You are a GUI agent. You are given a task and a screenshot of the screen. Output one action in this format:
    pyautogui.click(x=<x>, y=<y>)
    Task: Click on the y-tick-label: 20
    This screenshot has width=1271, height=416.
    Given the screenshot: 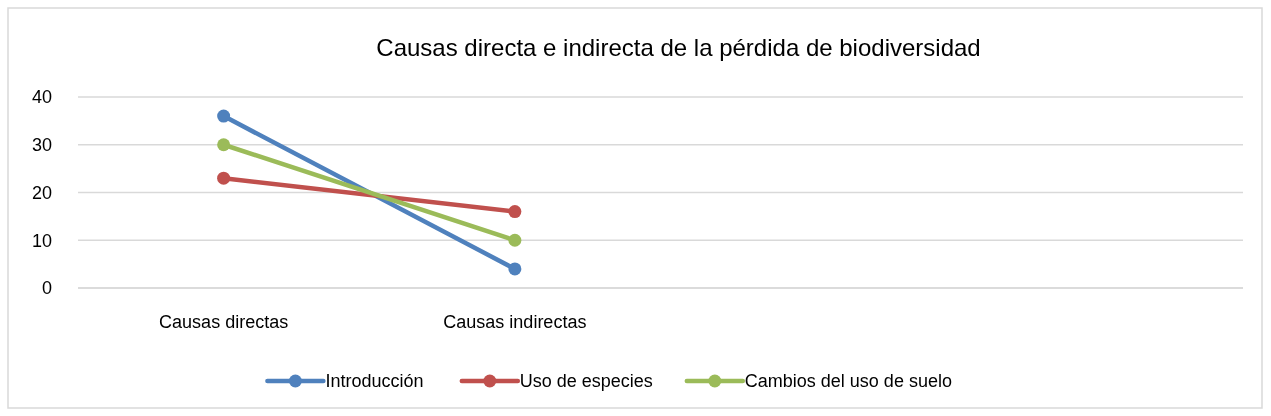 What is the action you would take?
    pyautogui.click(x=41, y=192)
    